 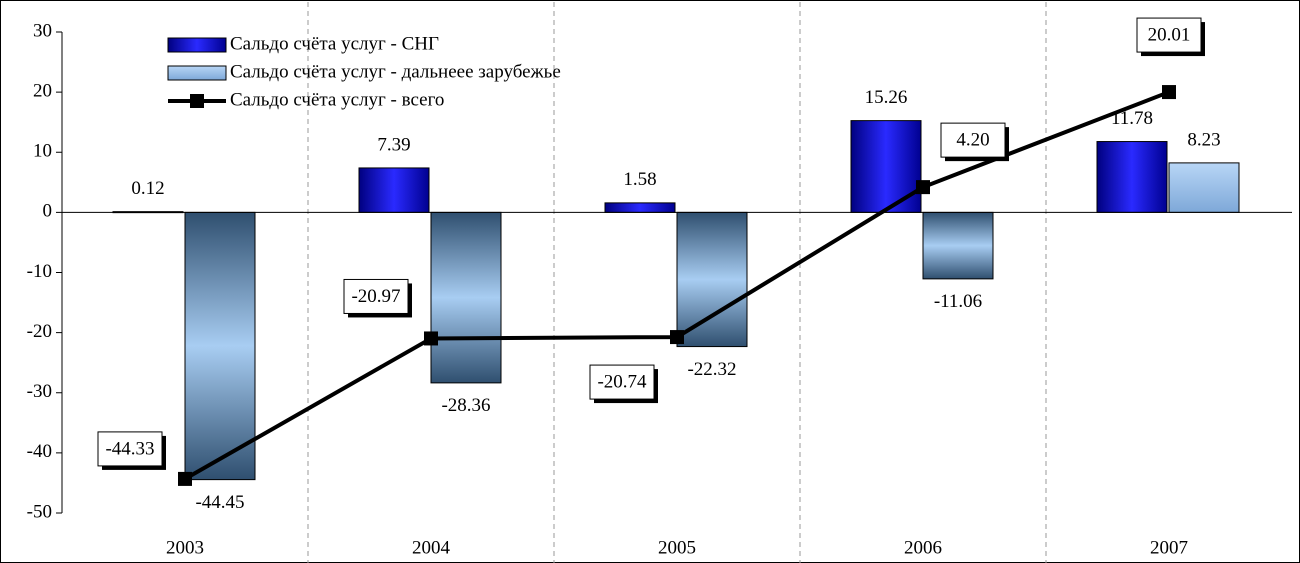 What do you see at coordinates (395, 71) in the screenshot?
I see `legend-label: Сальдо счёта услуг - дальнеее зарубежье` at bounding box center [395, 71].